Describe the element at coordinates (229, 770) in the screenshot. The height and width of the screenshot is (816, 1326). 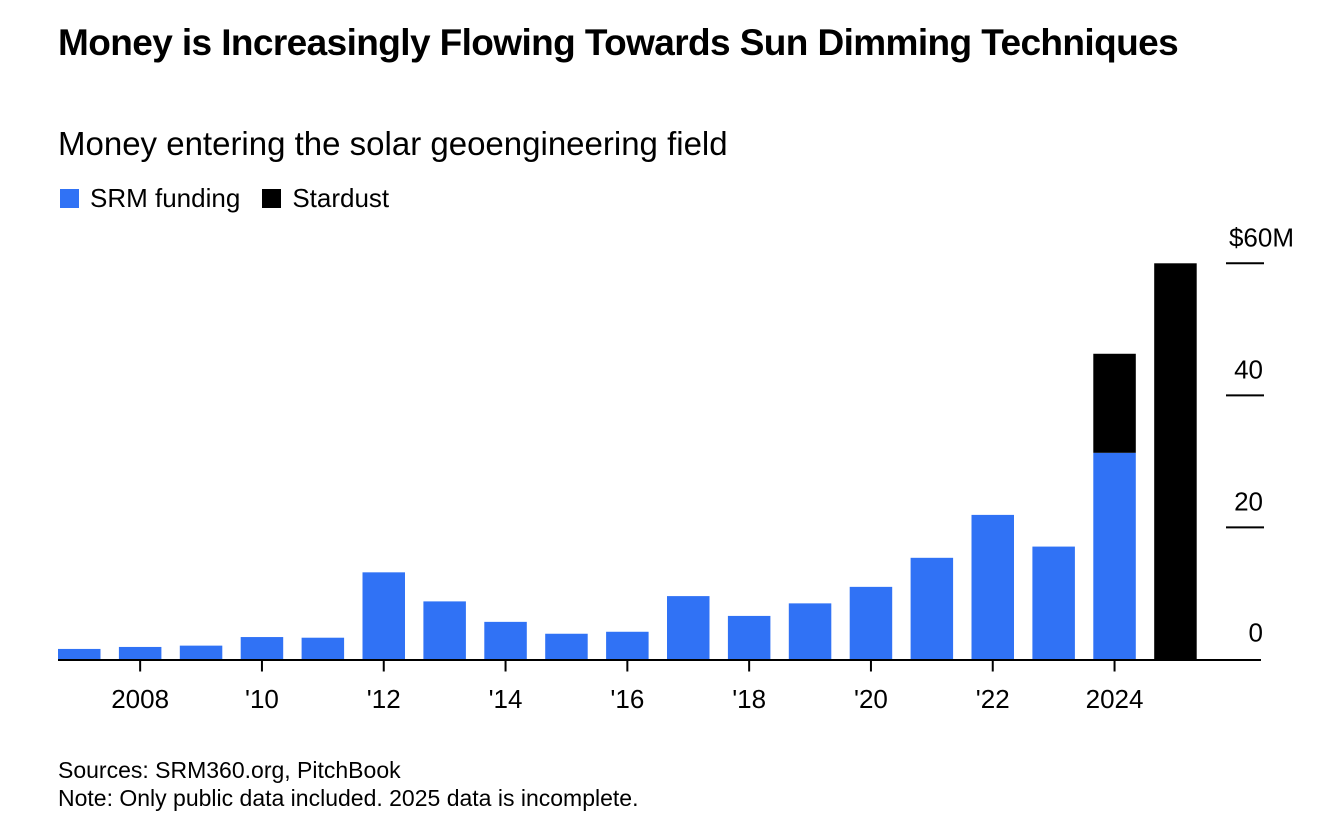
I see `sources-text: Sources: SRM360.org, PitchBook` at that location.